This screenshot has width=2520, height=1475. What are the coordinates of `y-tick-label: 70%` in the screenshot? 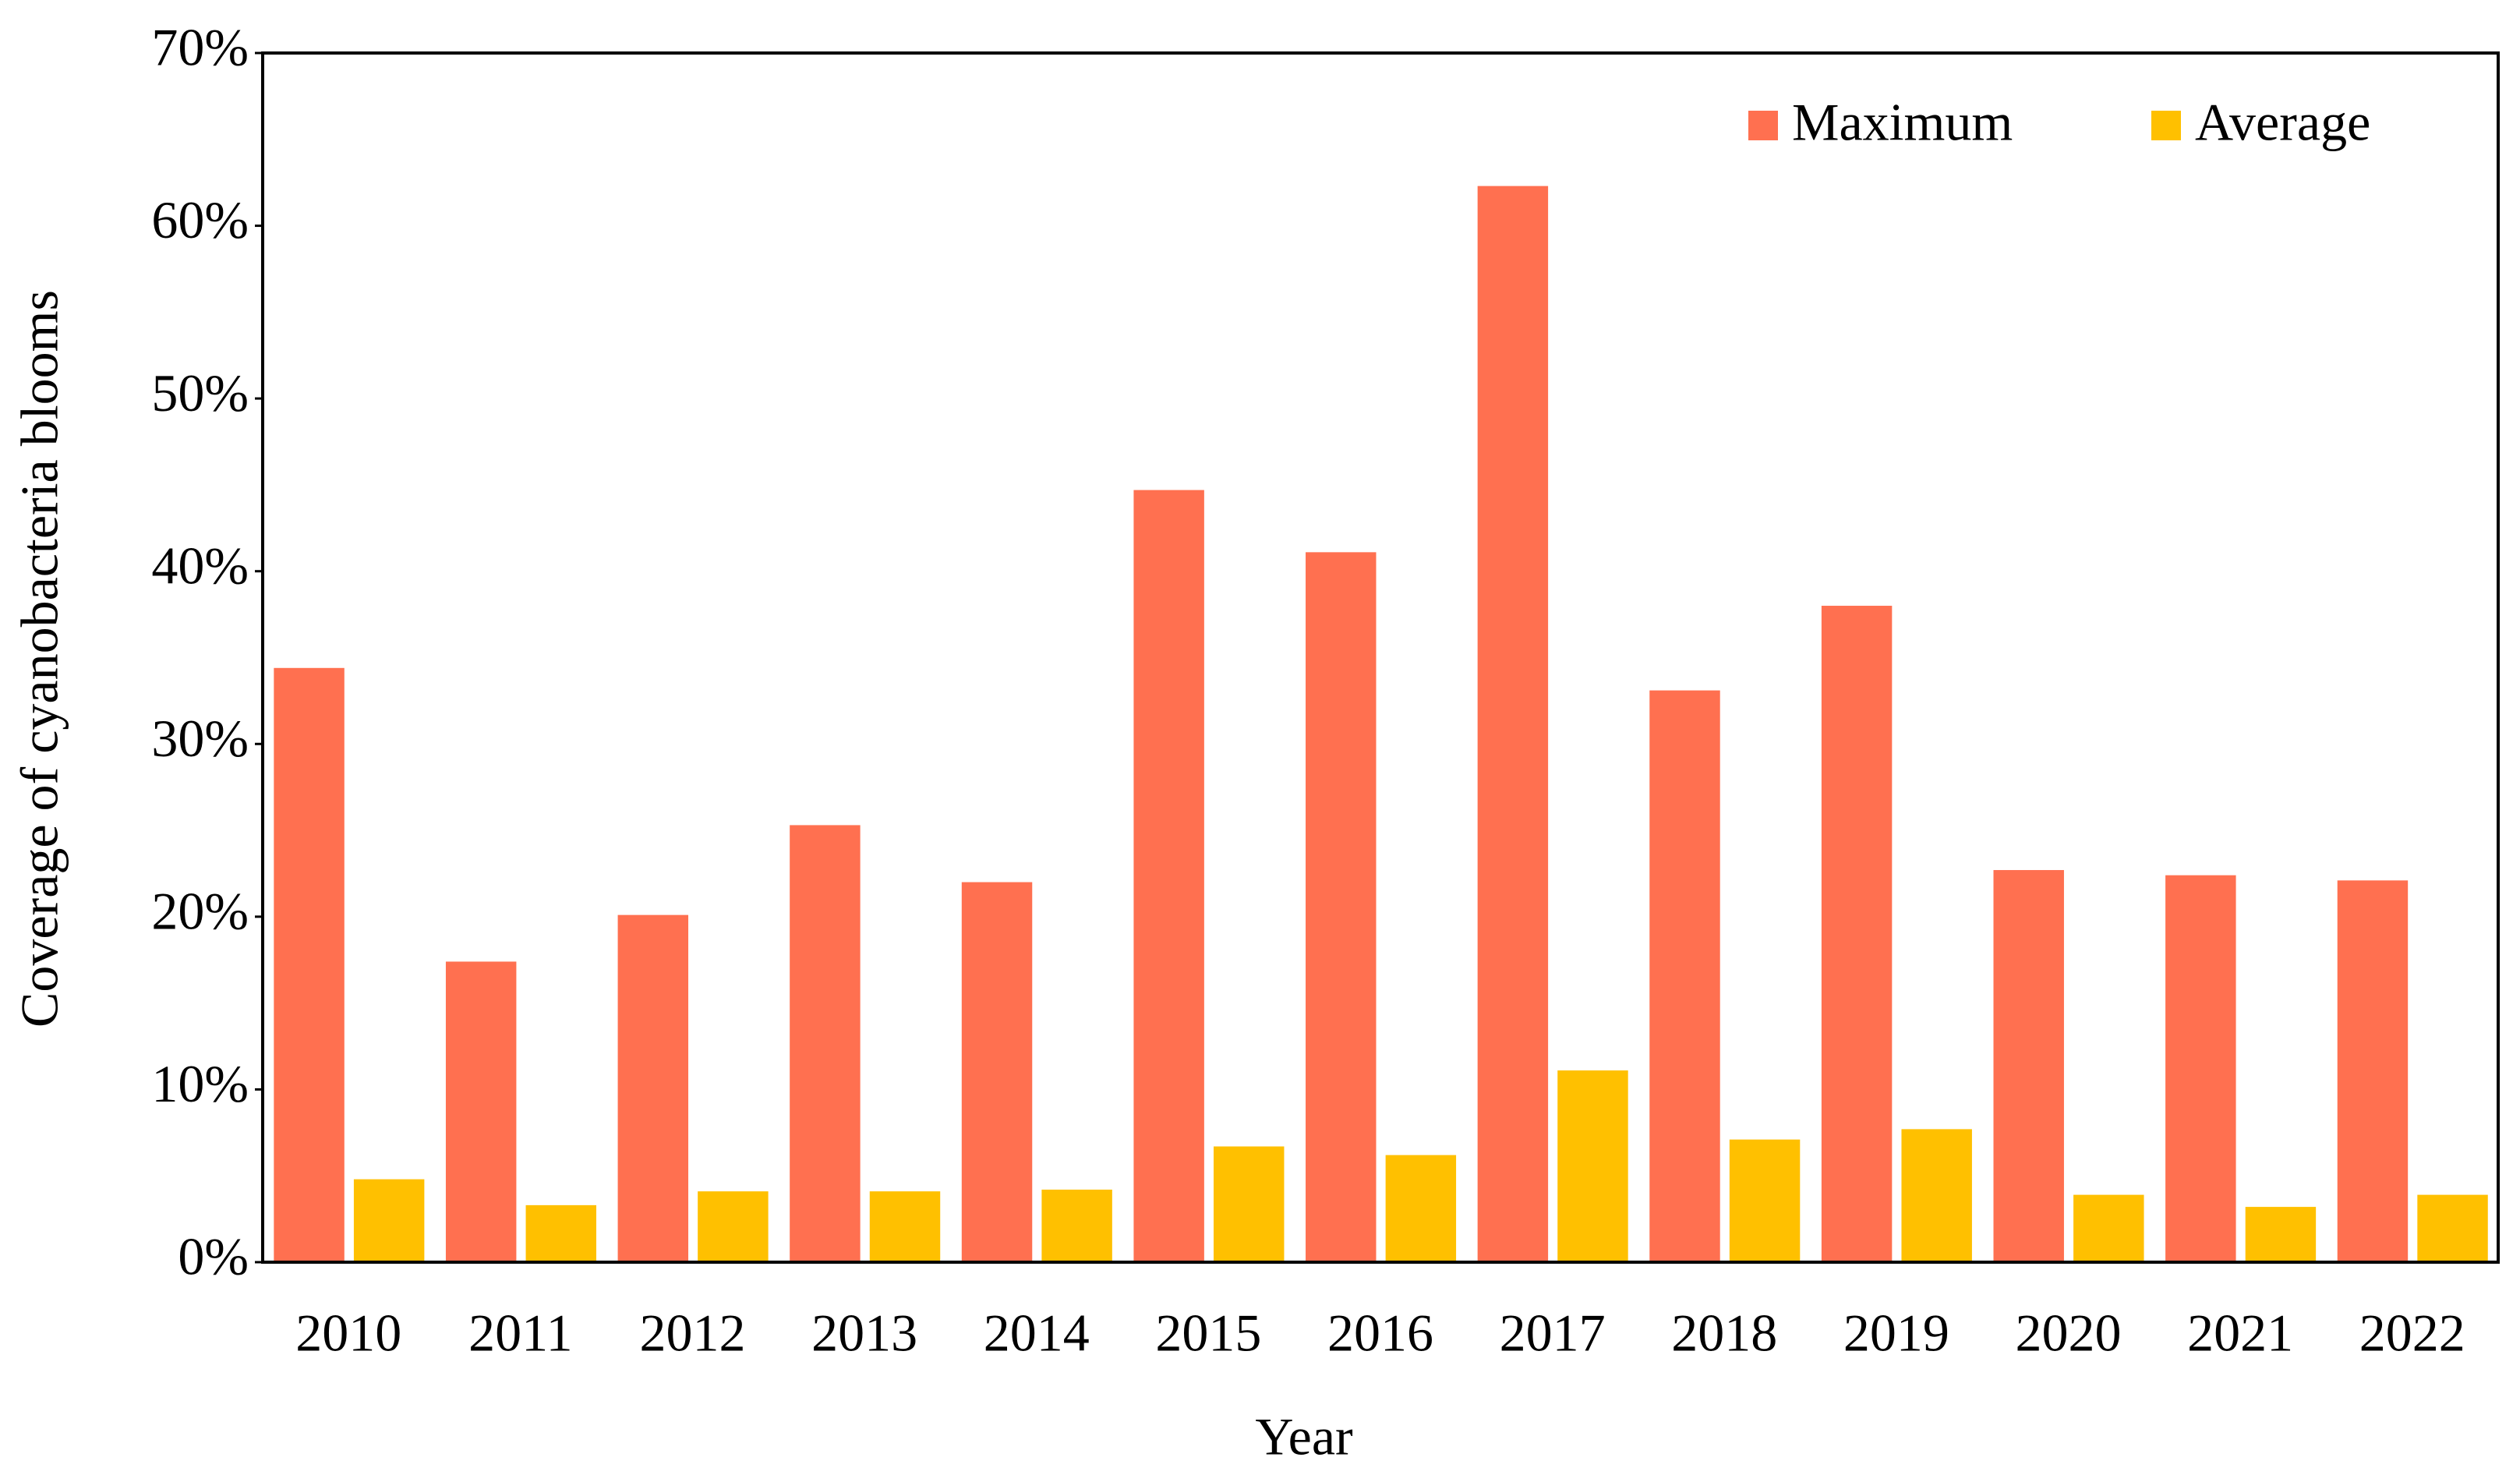 It's located at (200, 47).